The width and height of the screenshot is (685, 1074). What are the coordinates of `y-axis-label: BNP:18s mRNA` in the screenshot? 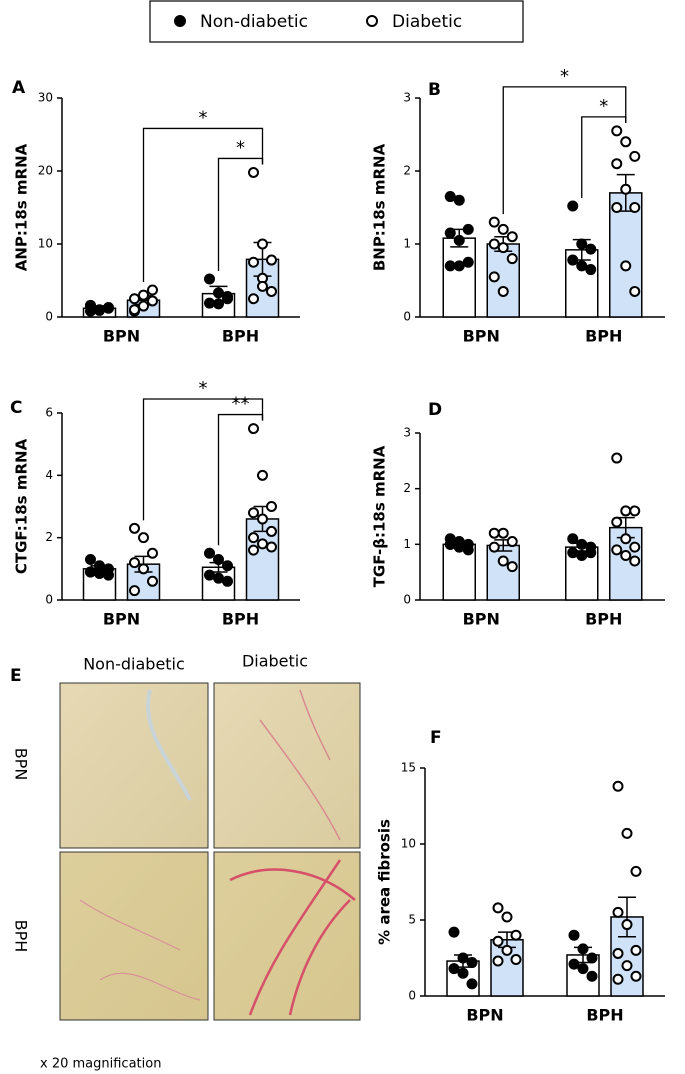 It's located at (380, 207).